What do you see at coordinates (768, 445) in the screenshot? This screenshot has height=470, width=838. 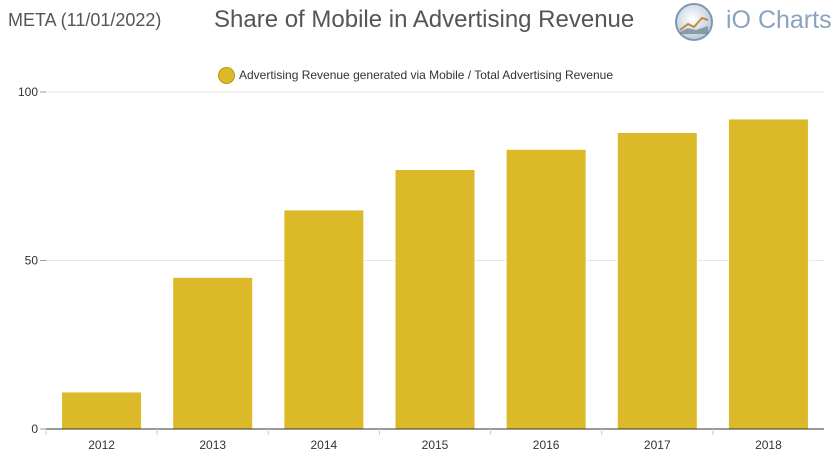 I see `x-tick-label: 2018` at bounding box center [768, 445].